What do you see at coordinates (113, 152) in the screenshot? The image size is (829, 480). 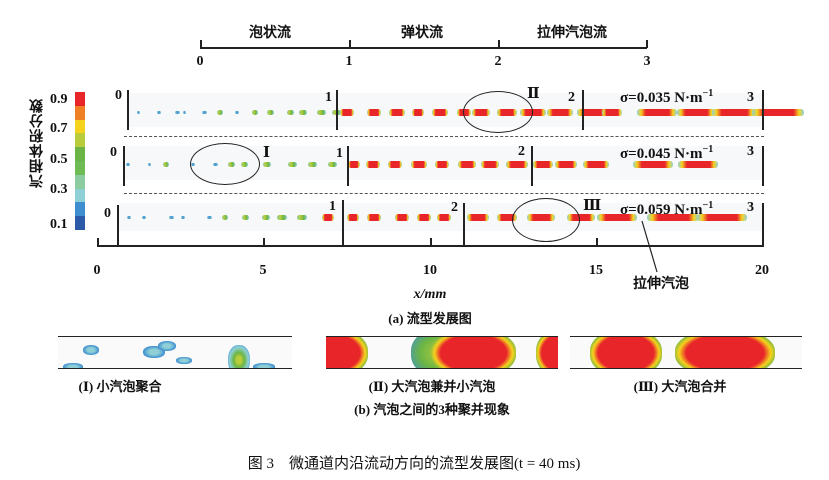 I see `section-marker: 0` at bounding box center [113, 152].